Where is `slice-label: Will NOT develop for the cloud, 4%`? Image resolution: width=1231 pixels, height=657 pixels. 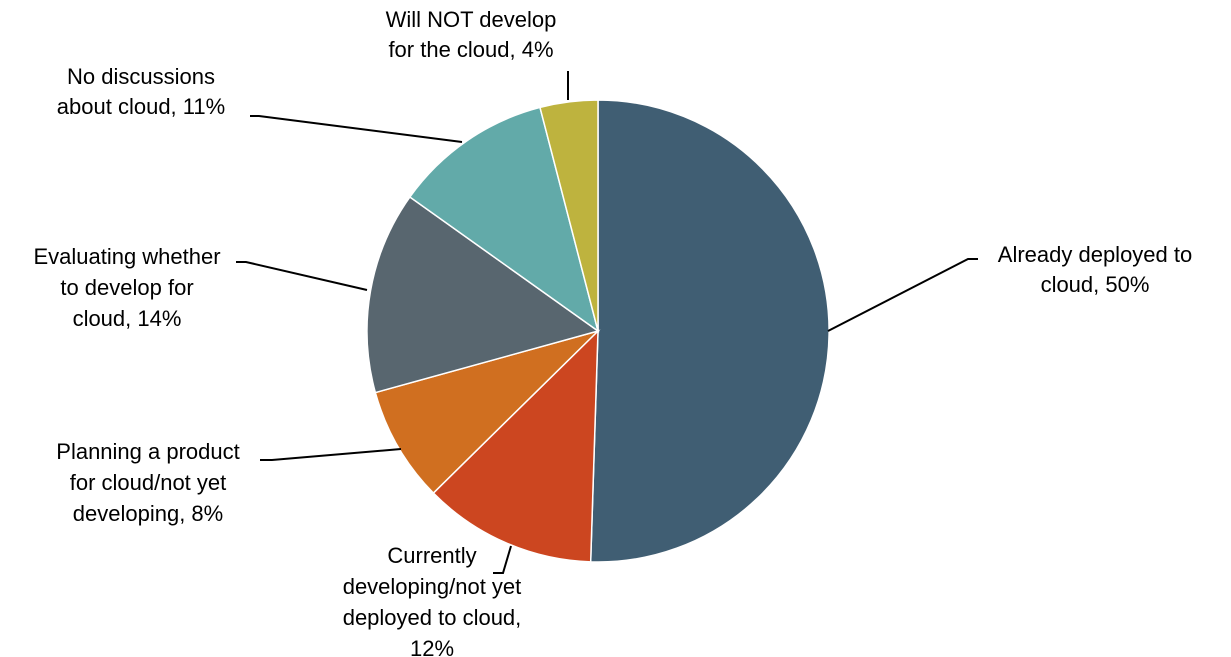 slice-label: Will NOT develop for the cloud, 4% is located at coordinates (471, 34).